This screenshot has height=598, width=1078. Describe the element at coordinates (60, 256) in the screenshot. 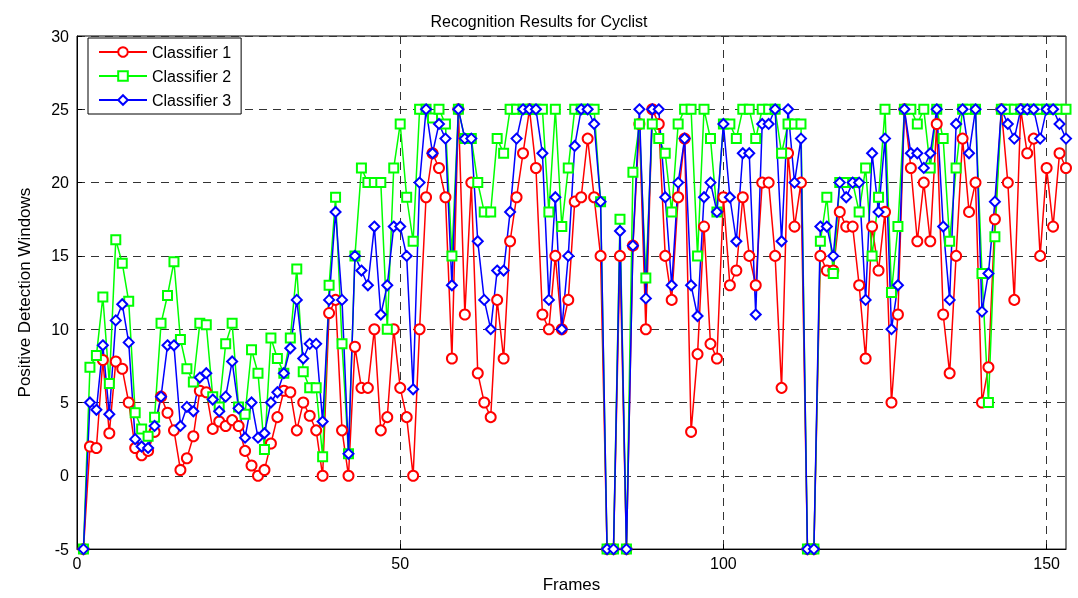

I see `y-tick-label: 15` at that location.